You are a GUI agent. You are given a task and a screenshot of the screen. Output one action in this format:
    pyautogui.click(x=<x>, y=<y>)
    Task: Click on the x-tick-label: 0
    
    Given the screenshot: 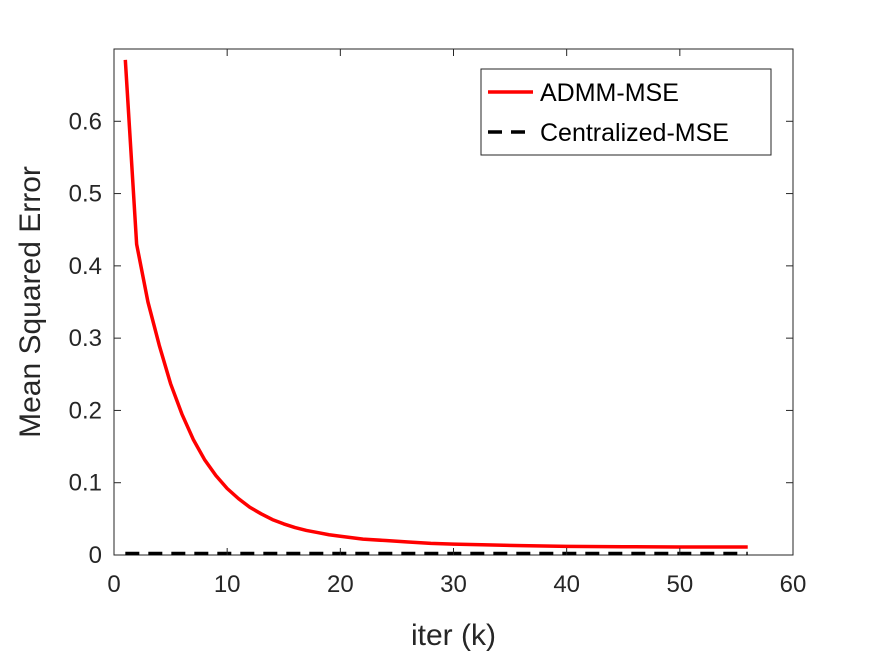 What is the action you would take?
    pyautogui.click(x=113, y=584)
    